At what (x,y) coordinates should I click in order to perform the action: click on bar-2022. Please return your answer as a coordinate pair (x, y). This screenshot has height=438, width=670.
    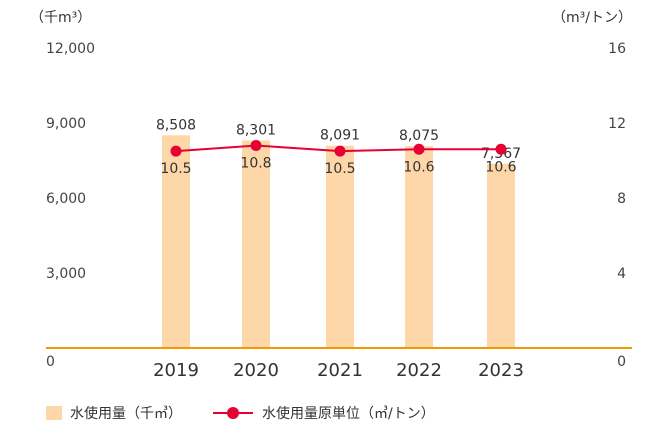
    Looking at the image, I should click on (419, 247).